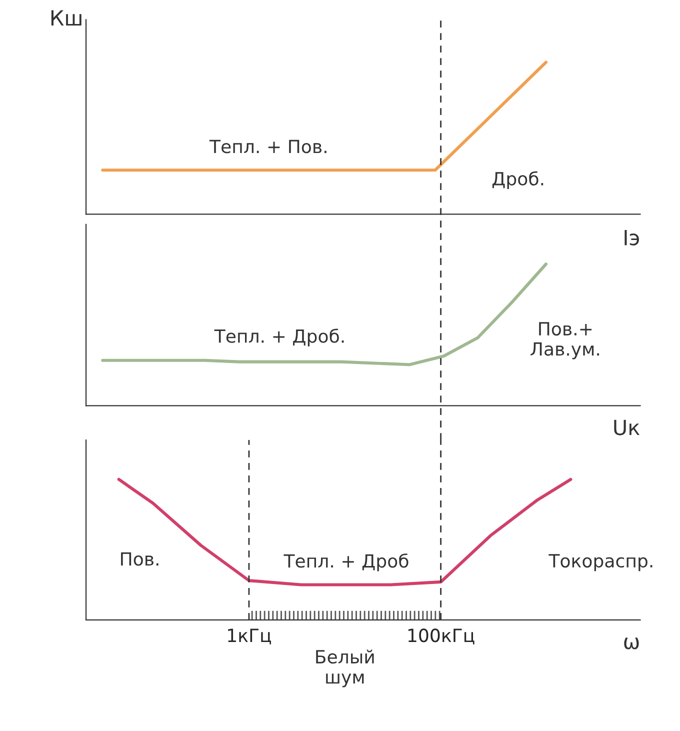 Image resolution: width=680 pixels, height=731 pixels. I want to click on x-axis-title: ω, so click(631, 644).